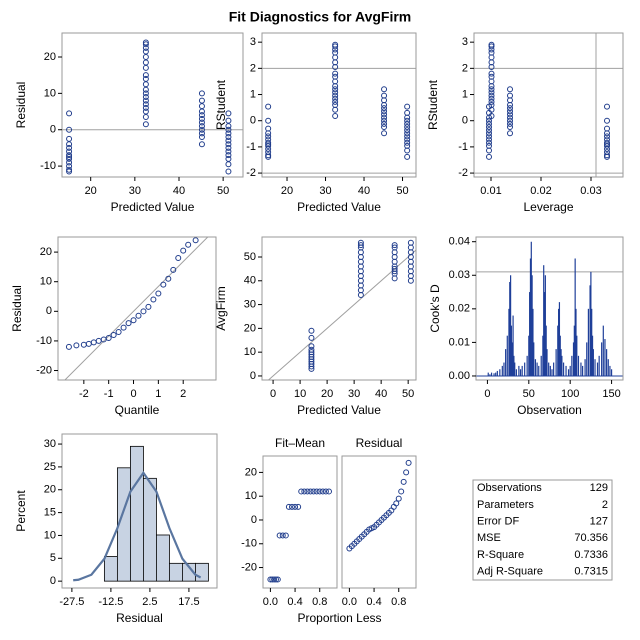 This screenshot has width=640, height=640. I want to click on x-axis-label: Proportion Less, so click(339, 618).